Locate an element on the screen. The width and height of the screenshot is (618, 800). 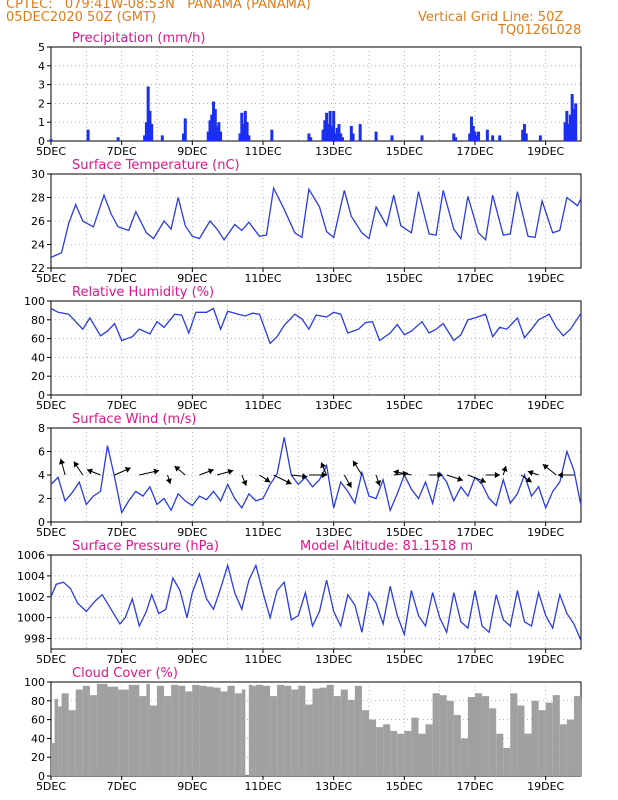
panel-0-xtick-label: 19DEC is located at coordinates (545, 151).